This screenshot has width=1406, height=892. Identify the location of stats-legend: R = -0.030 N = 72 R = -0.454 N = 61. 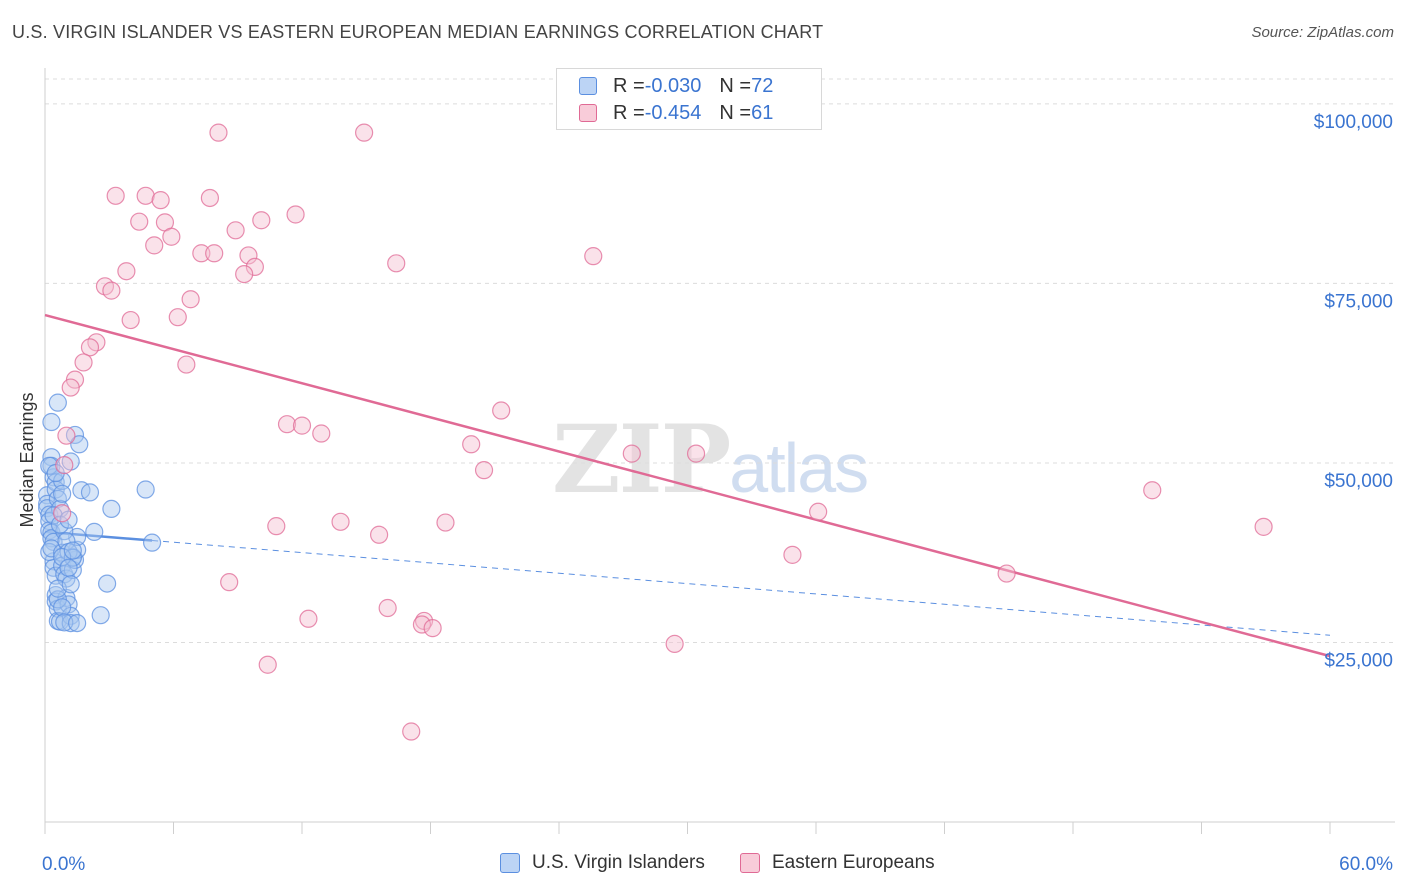
(689, 99).